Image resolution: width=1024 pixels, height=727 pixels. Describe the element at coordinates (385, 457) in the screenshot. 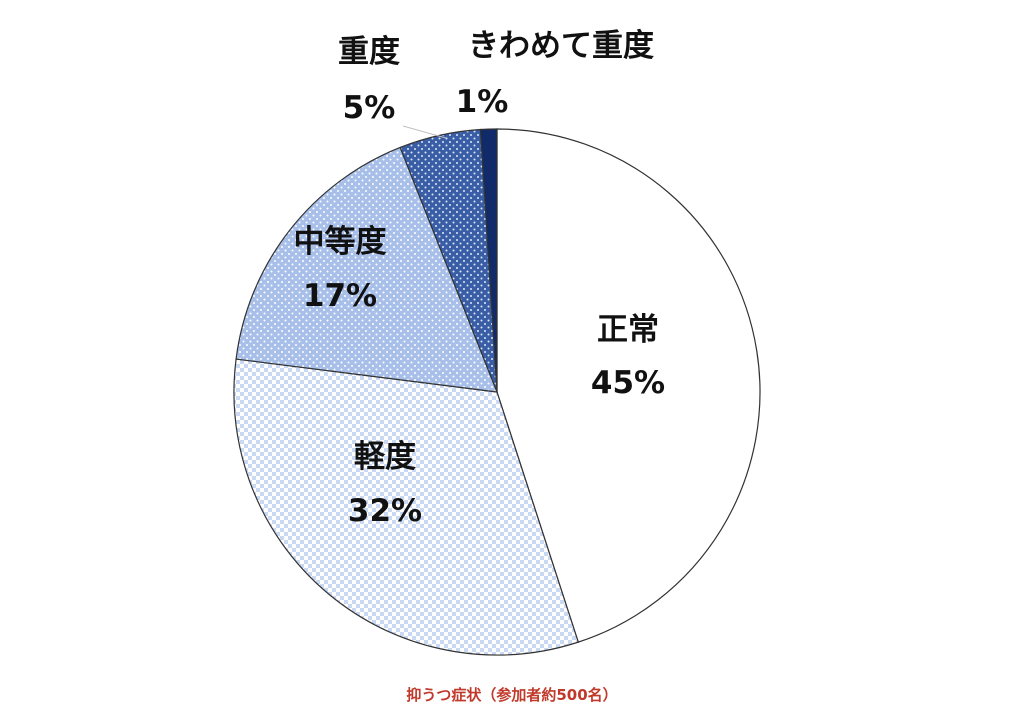

I see `slice-name-label-1: 軽度` at that location.